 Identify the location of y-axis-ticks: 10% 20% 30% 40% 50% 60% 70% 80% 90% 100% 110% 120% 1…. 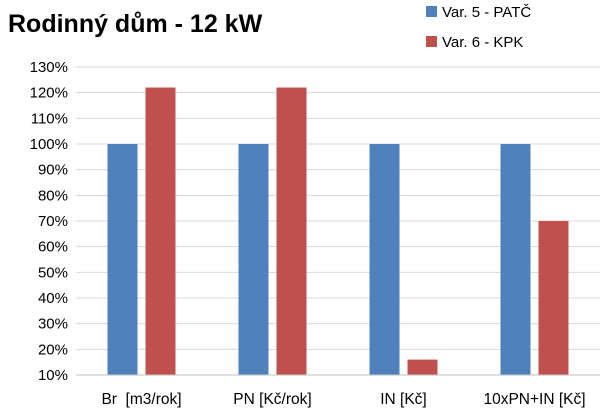
(49, 221).